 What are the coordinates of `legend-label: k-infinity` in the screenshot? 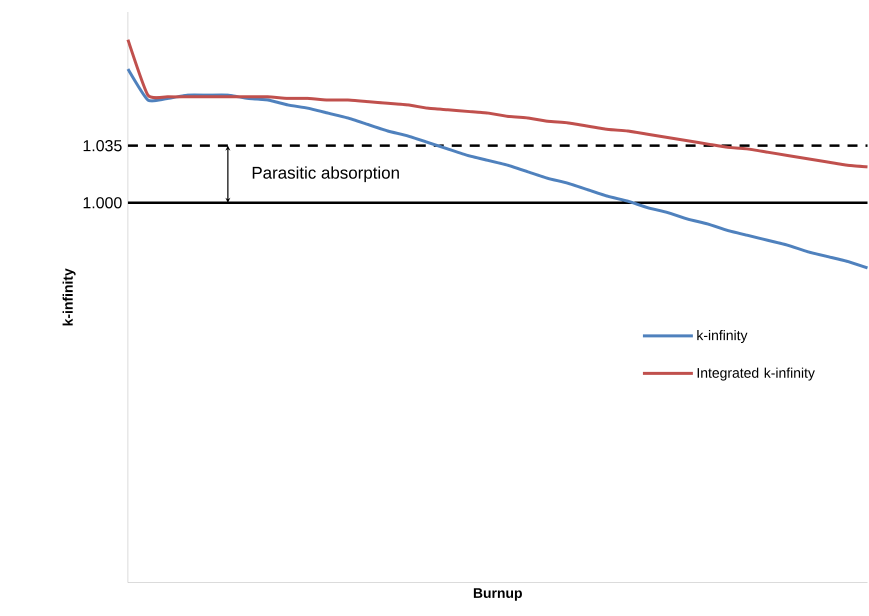 It's located at (722, 337).